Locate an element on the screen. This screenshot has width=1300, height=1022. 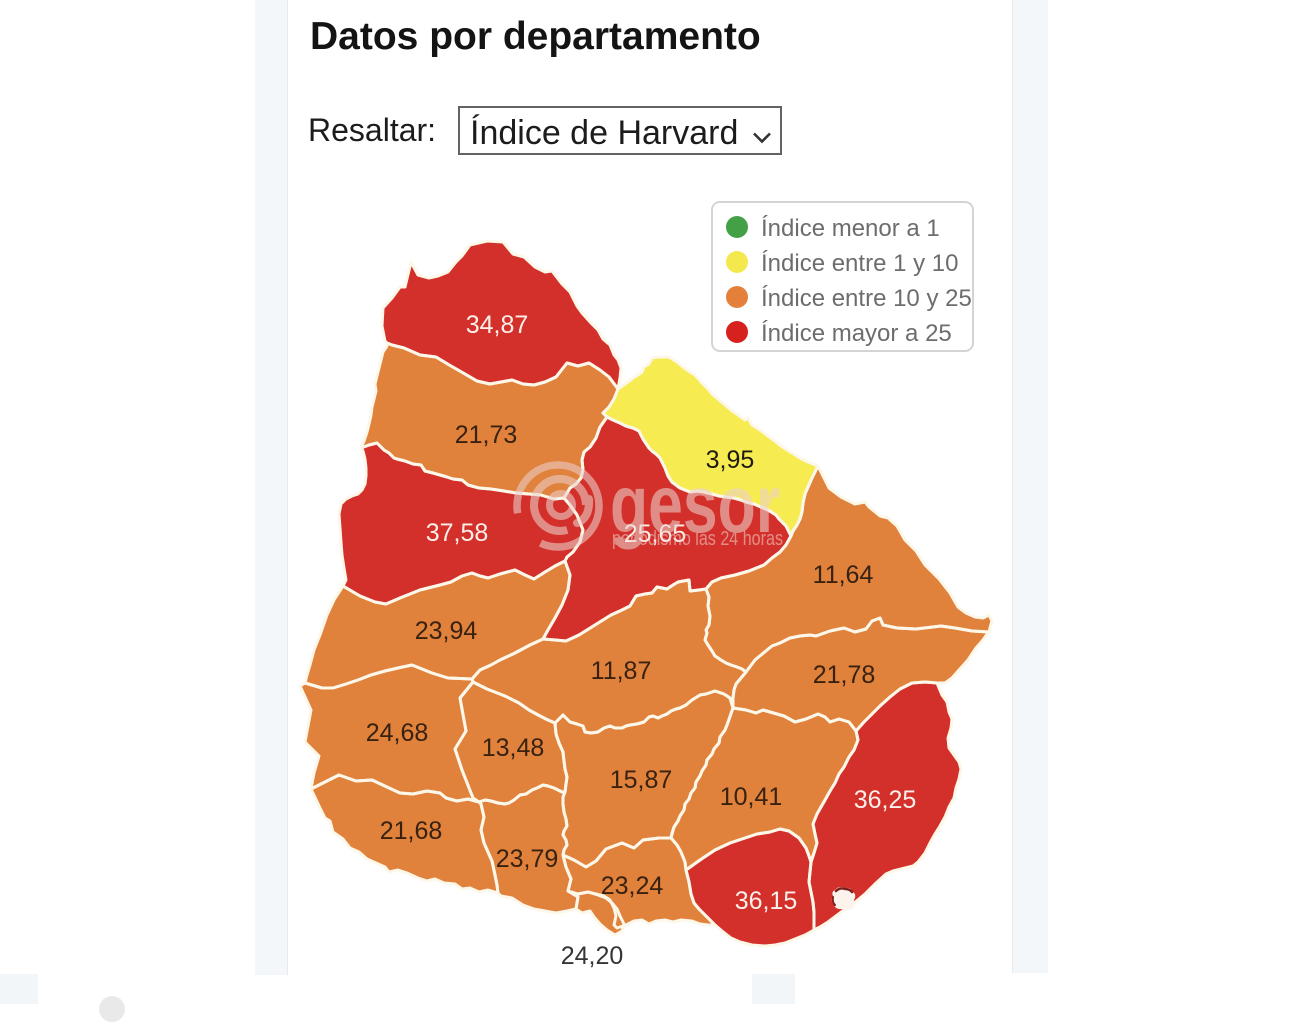
svg-text: 23,79 is located at coordinates (527, 859).